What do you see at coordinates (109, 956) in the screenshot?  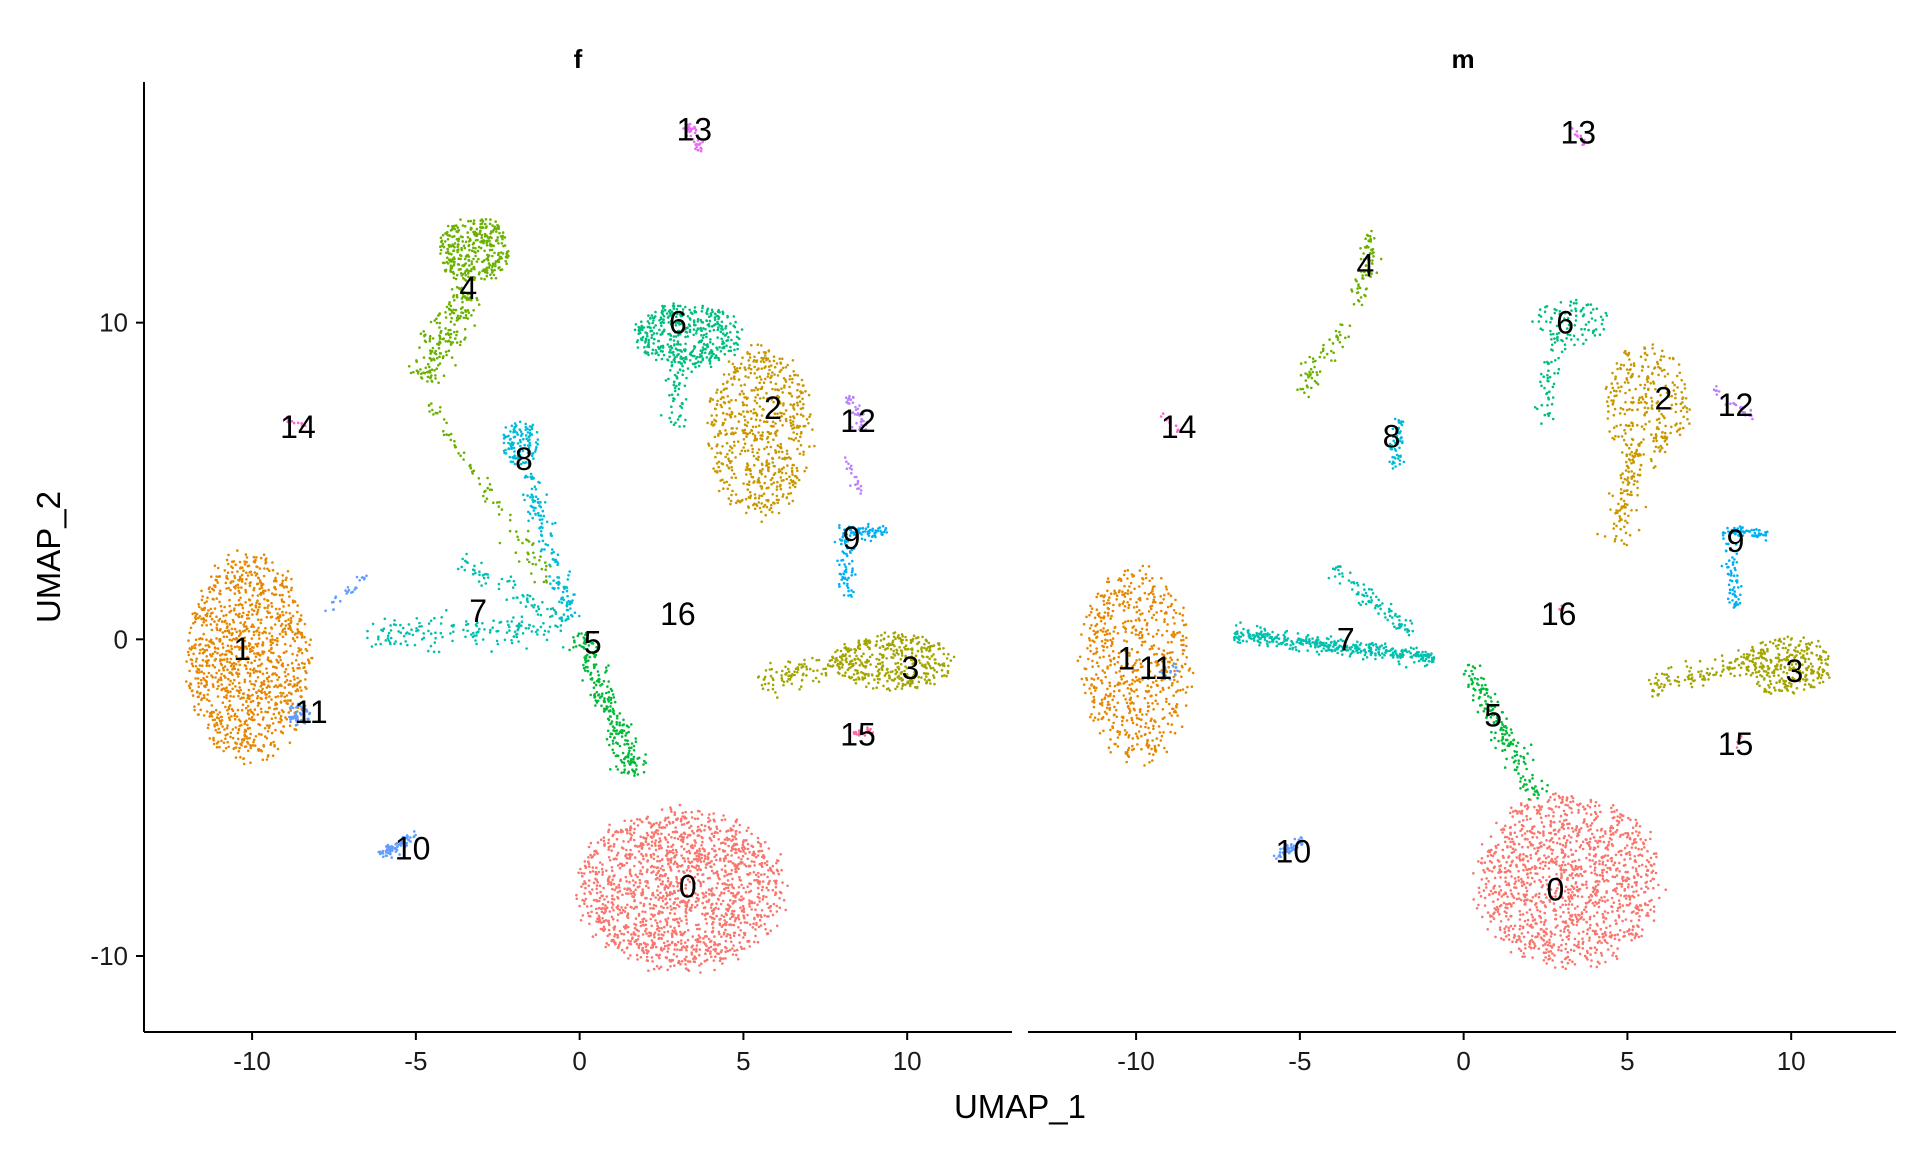 I see `y-tick-label: -10` at bounding box center [109, 956].